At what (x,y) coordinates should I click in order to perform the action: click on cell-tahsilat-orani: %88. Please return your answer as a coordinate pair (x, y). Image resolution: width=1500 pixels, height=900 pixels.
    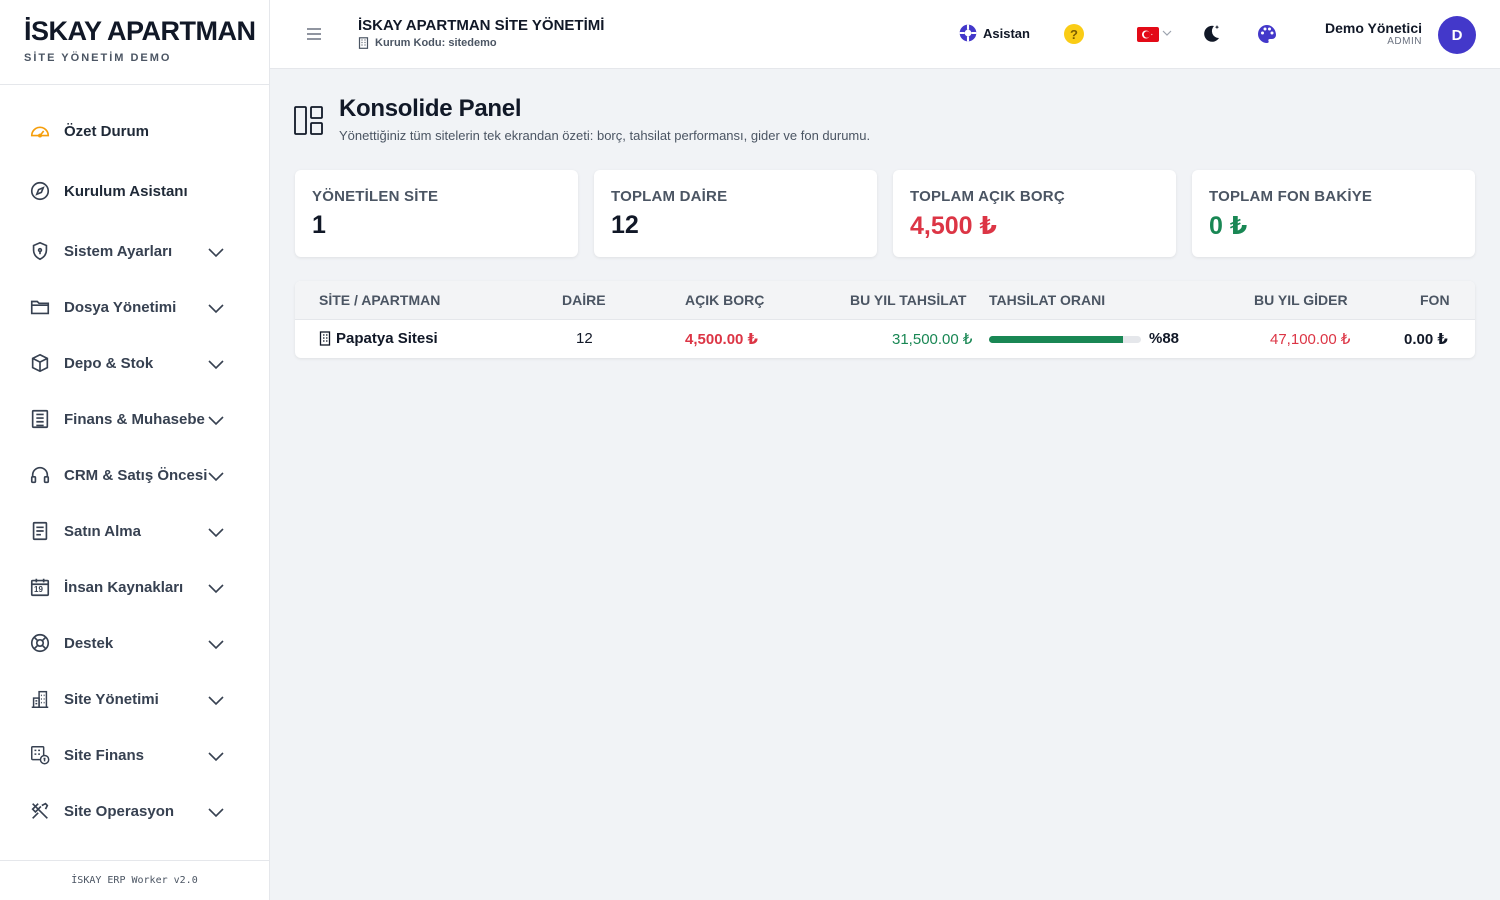
    Looking at the image, I should click on (1164, 338).